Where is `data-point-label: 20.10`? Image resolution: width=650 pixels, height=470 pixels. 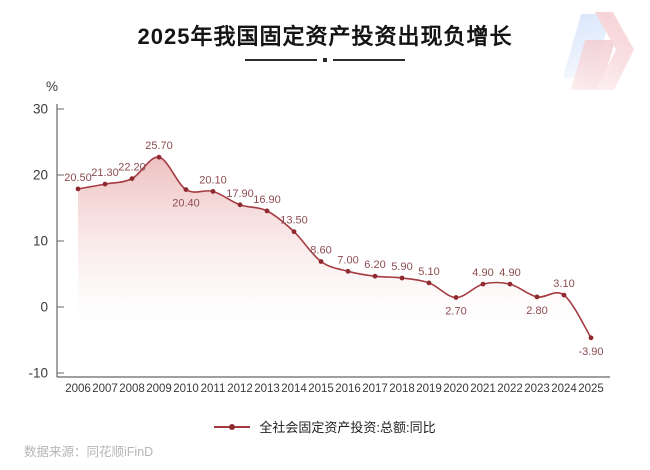
data-point-label: 20.10 is located at coordinates (213, 180).